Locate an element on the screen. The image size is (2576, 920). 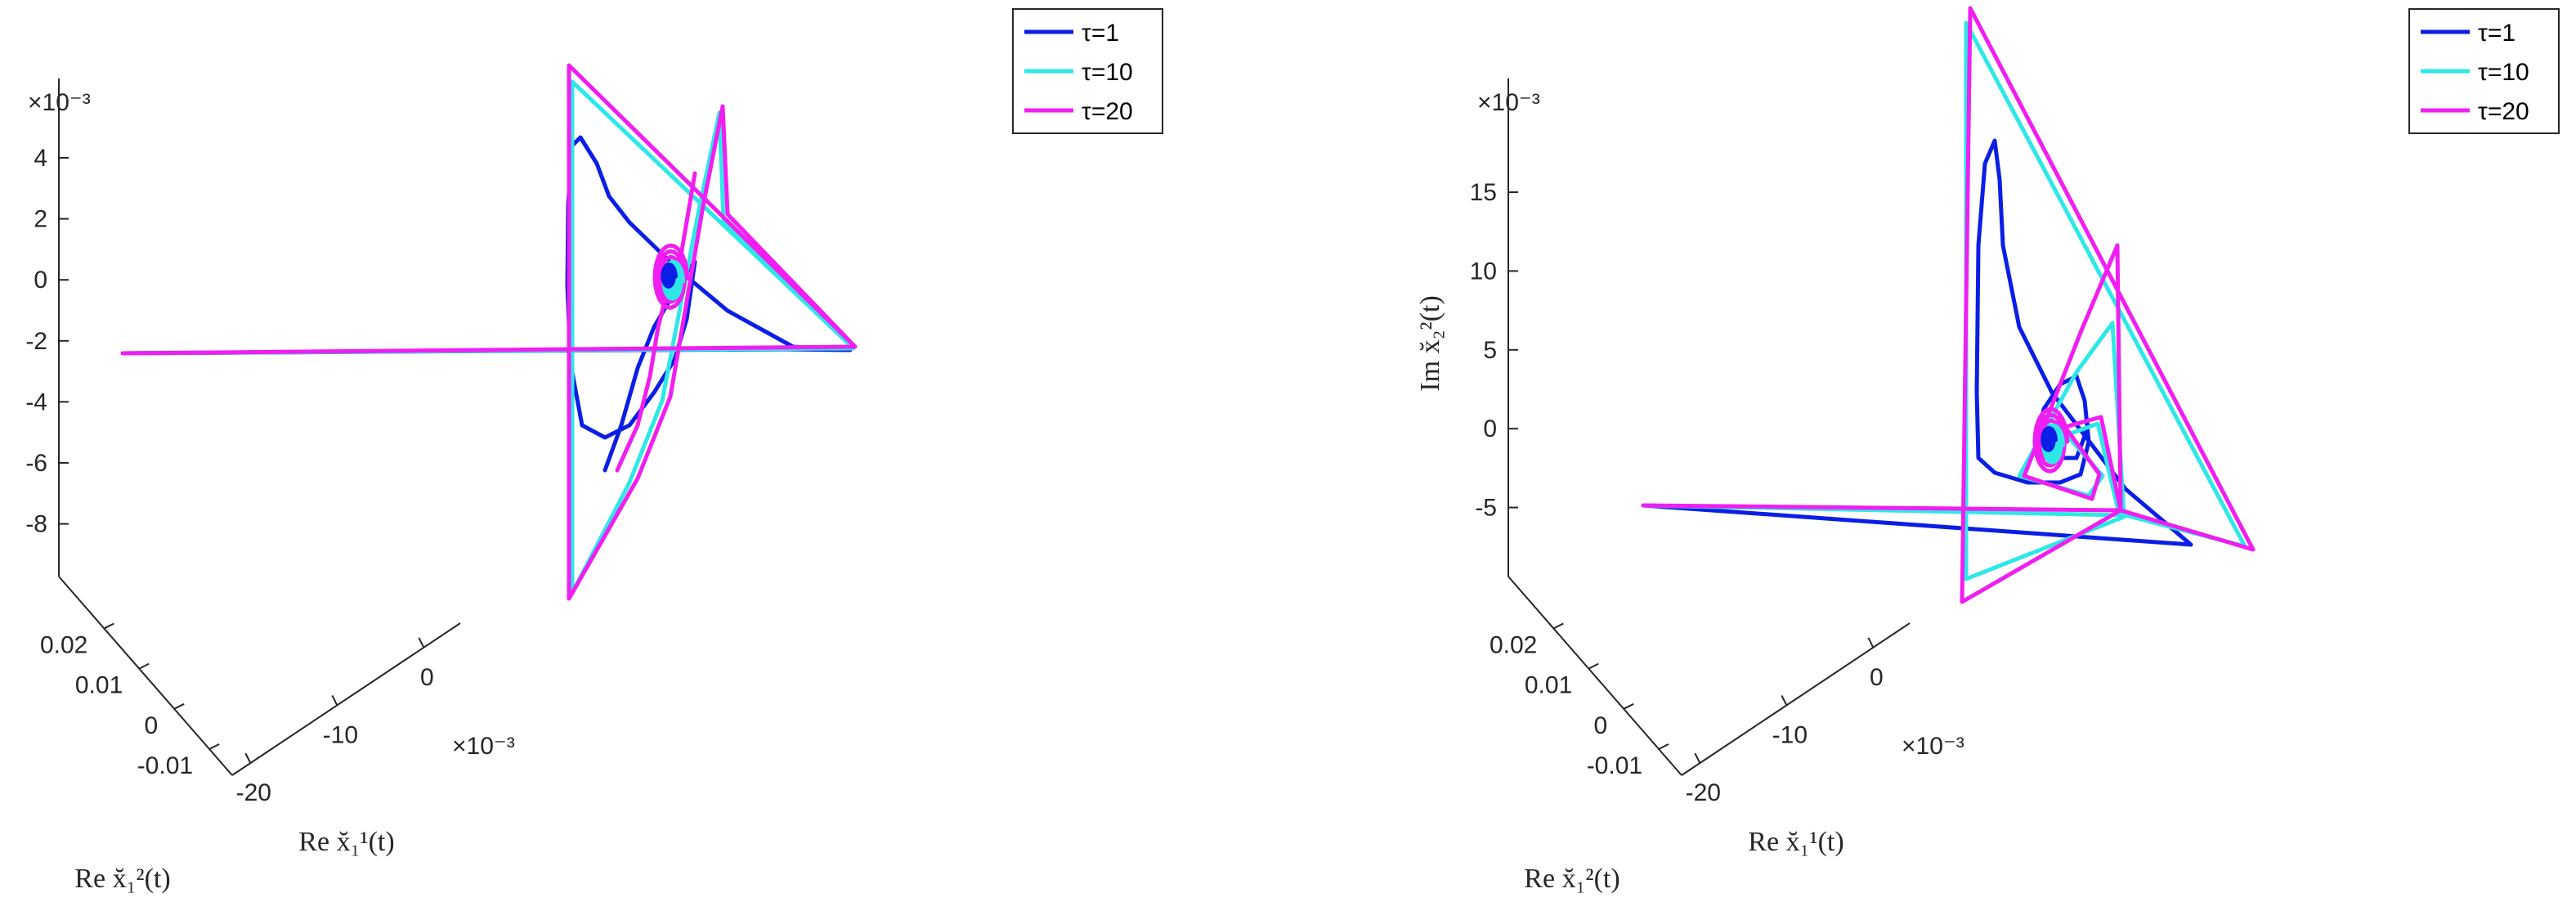
z-tick-label: 10 is located at coordinates (1483, 271).